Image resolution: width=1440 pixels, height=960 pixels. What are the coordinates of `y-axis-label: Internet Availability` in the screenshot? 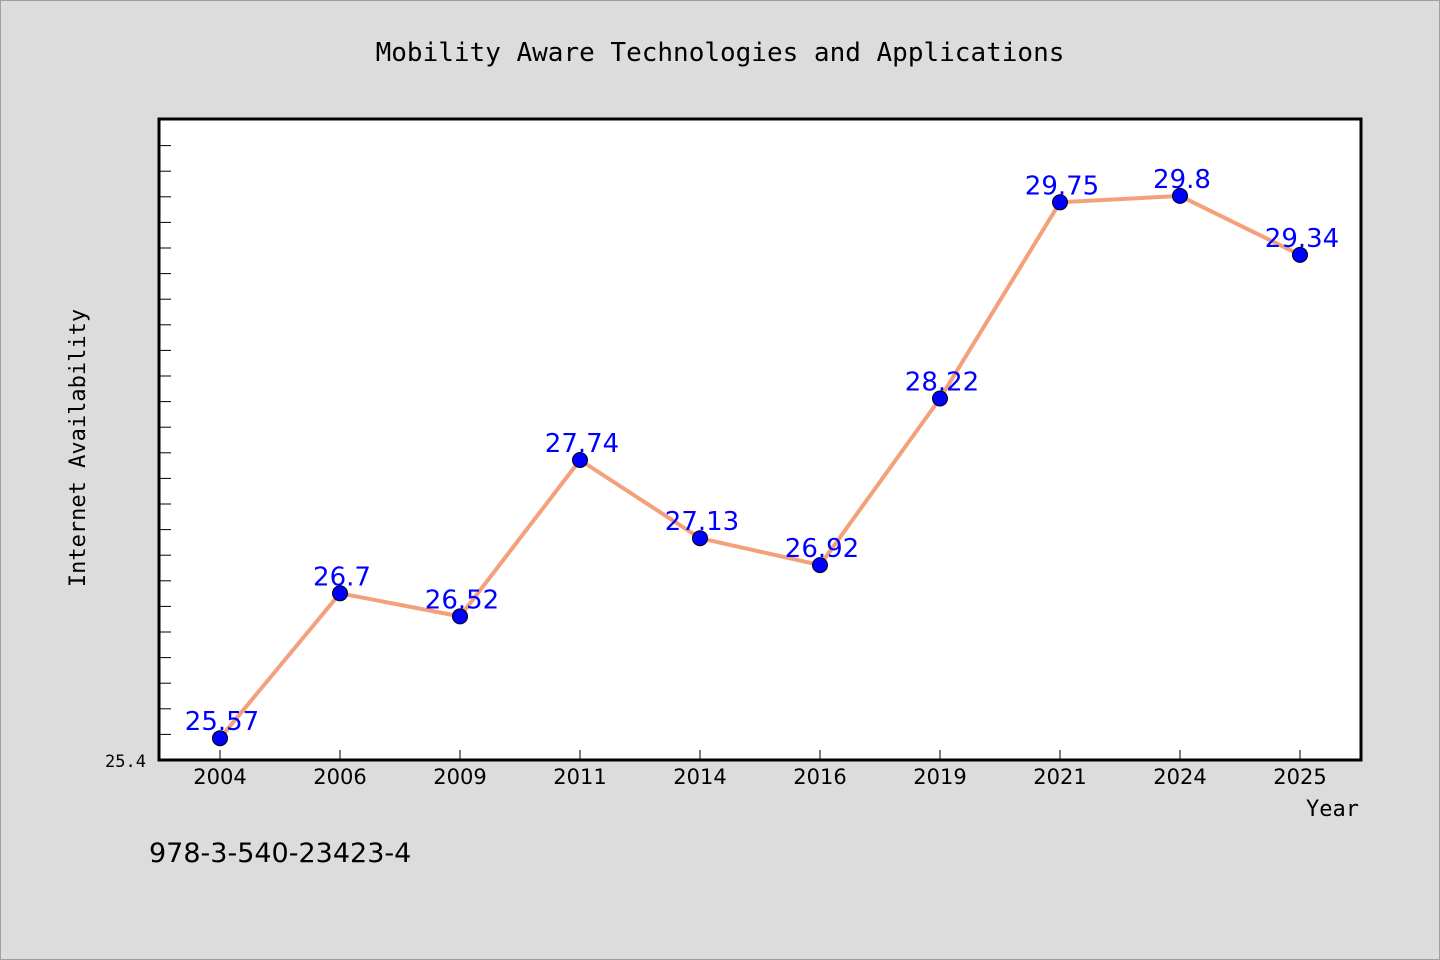 It's located at (78, 448).